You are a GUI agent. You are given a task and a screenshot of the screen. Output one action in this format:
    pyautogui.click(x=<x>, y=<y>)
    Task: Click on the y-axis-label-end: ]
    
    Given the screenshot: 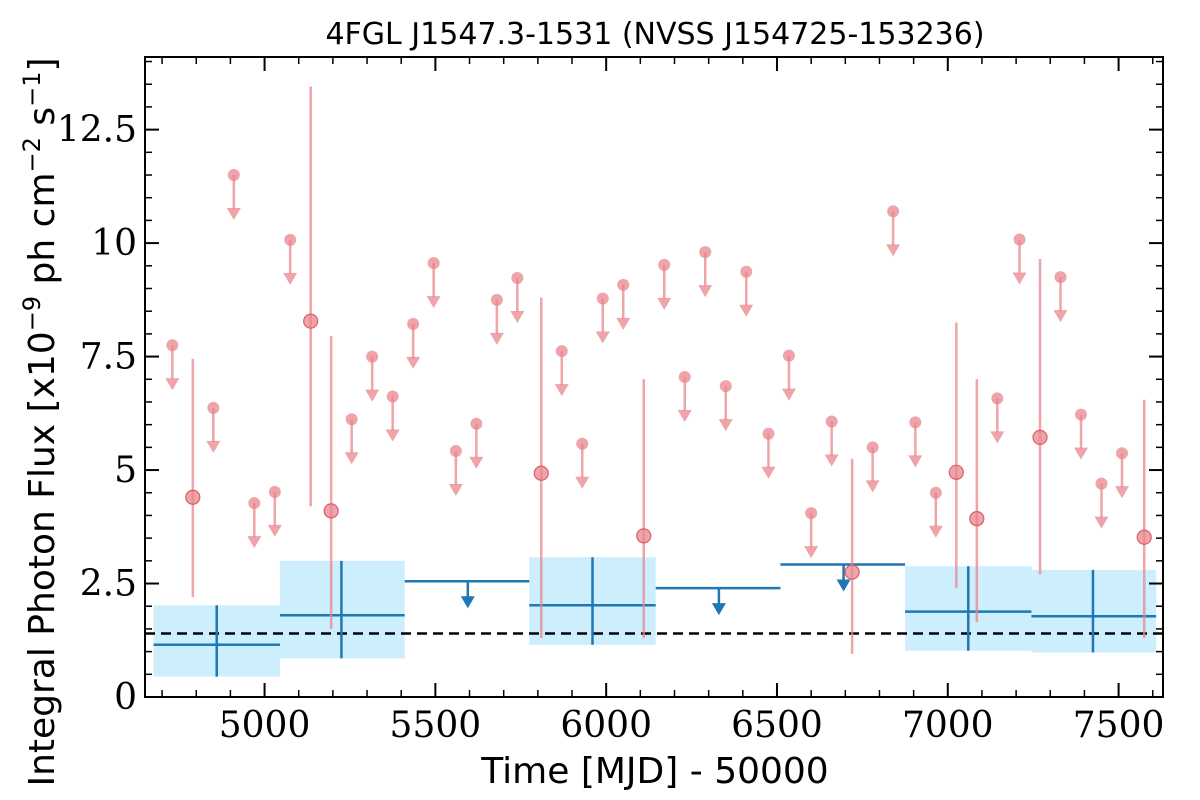 What is the action you would take?
    pyautogui.click(x=42, y=64)
    